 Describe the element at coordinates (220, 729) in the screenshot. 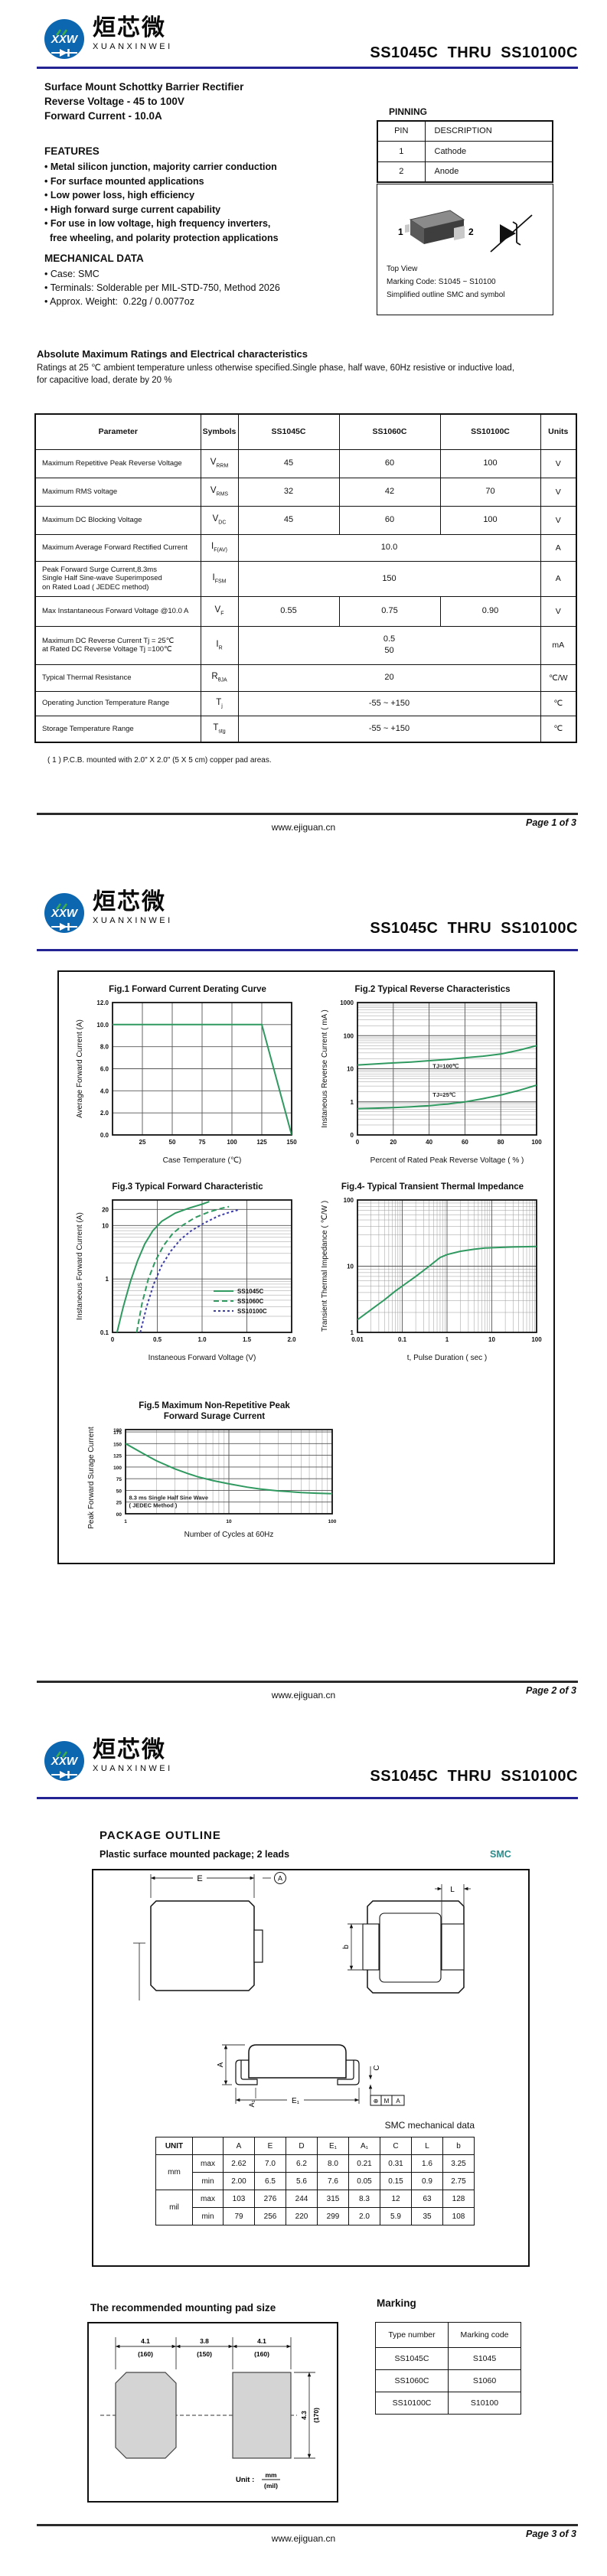

I see `symbol-cell: Tstg` at that location.